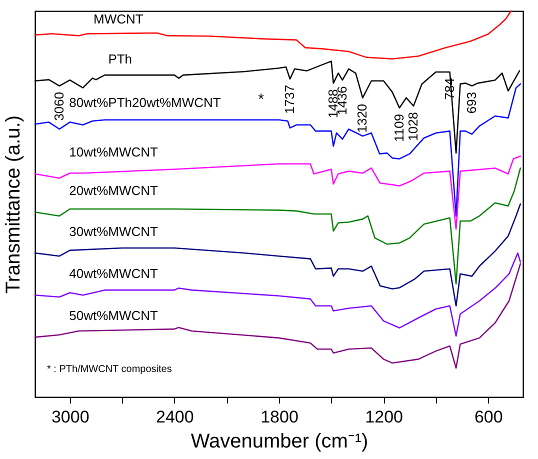  I want to click on series-label: 20wt%MWCNT, so click(113, 190).